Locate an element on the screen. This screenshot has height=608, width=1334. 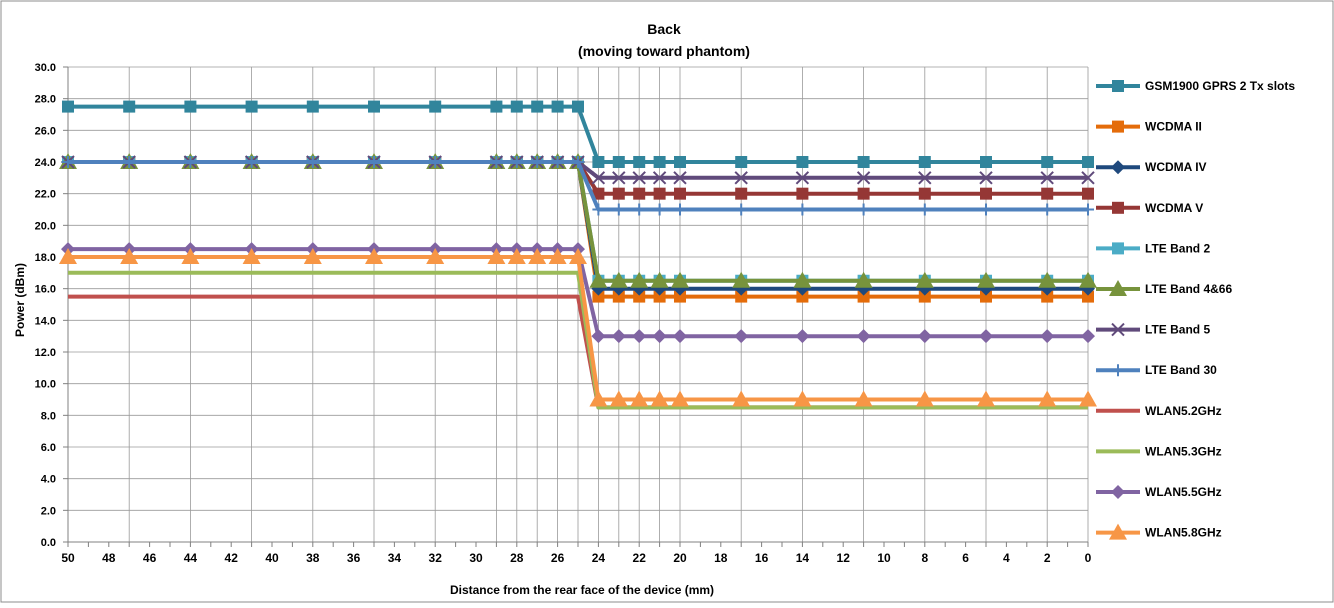
x-tick-label: 16 is located at coordinates (762, 558).